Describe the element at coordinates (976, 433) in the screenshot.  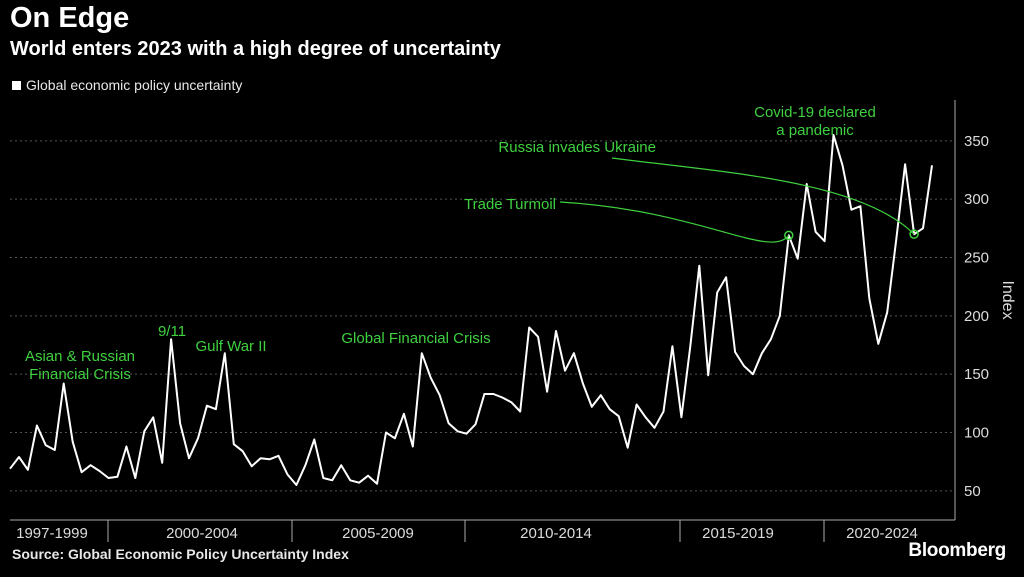
I see `y-tick-label: 100` at that location.